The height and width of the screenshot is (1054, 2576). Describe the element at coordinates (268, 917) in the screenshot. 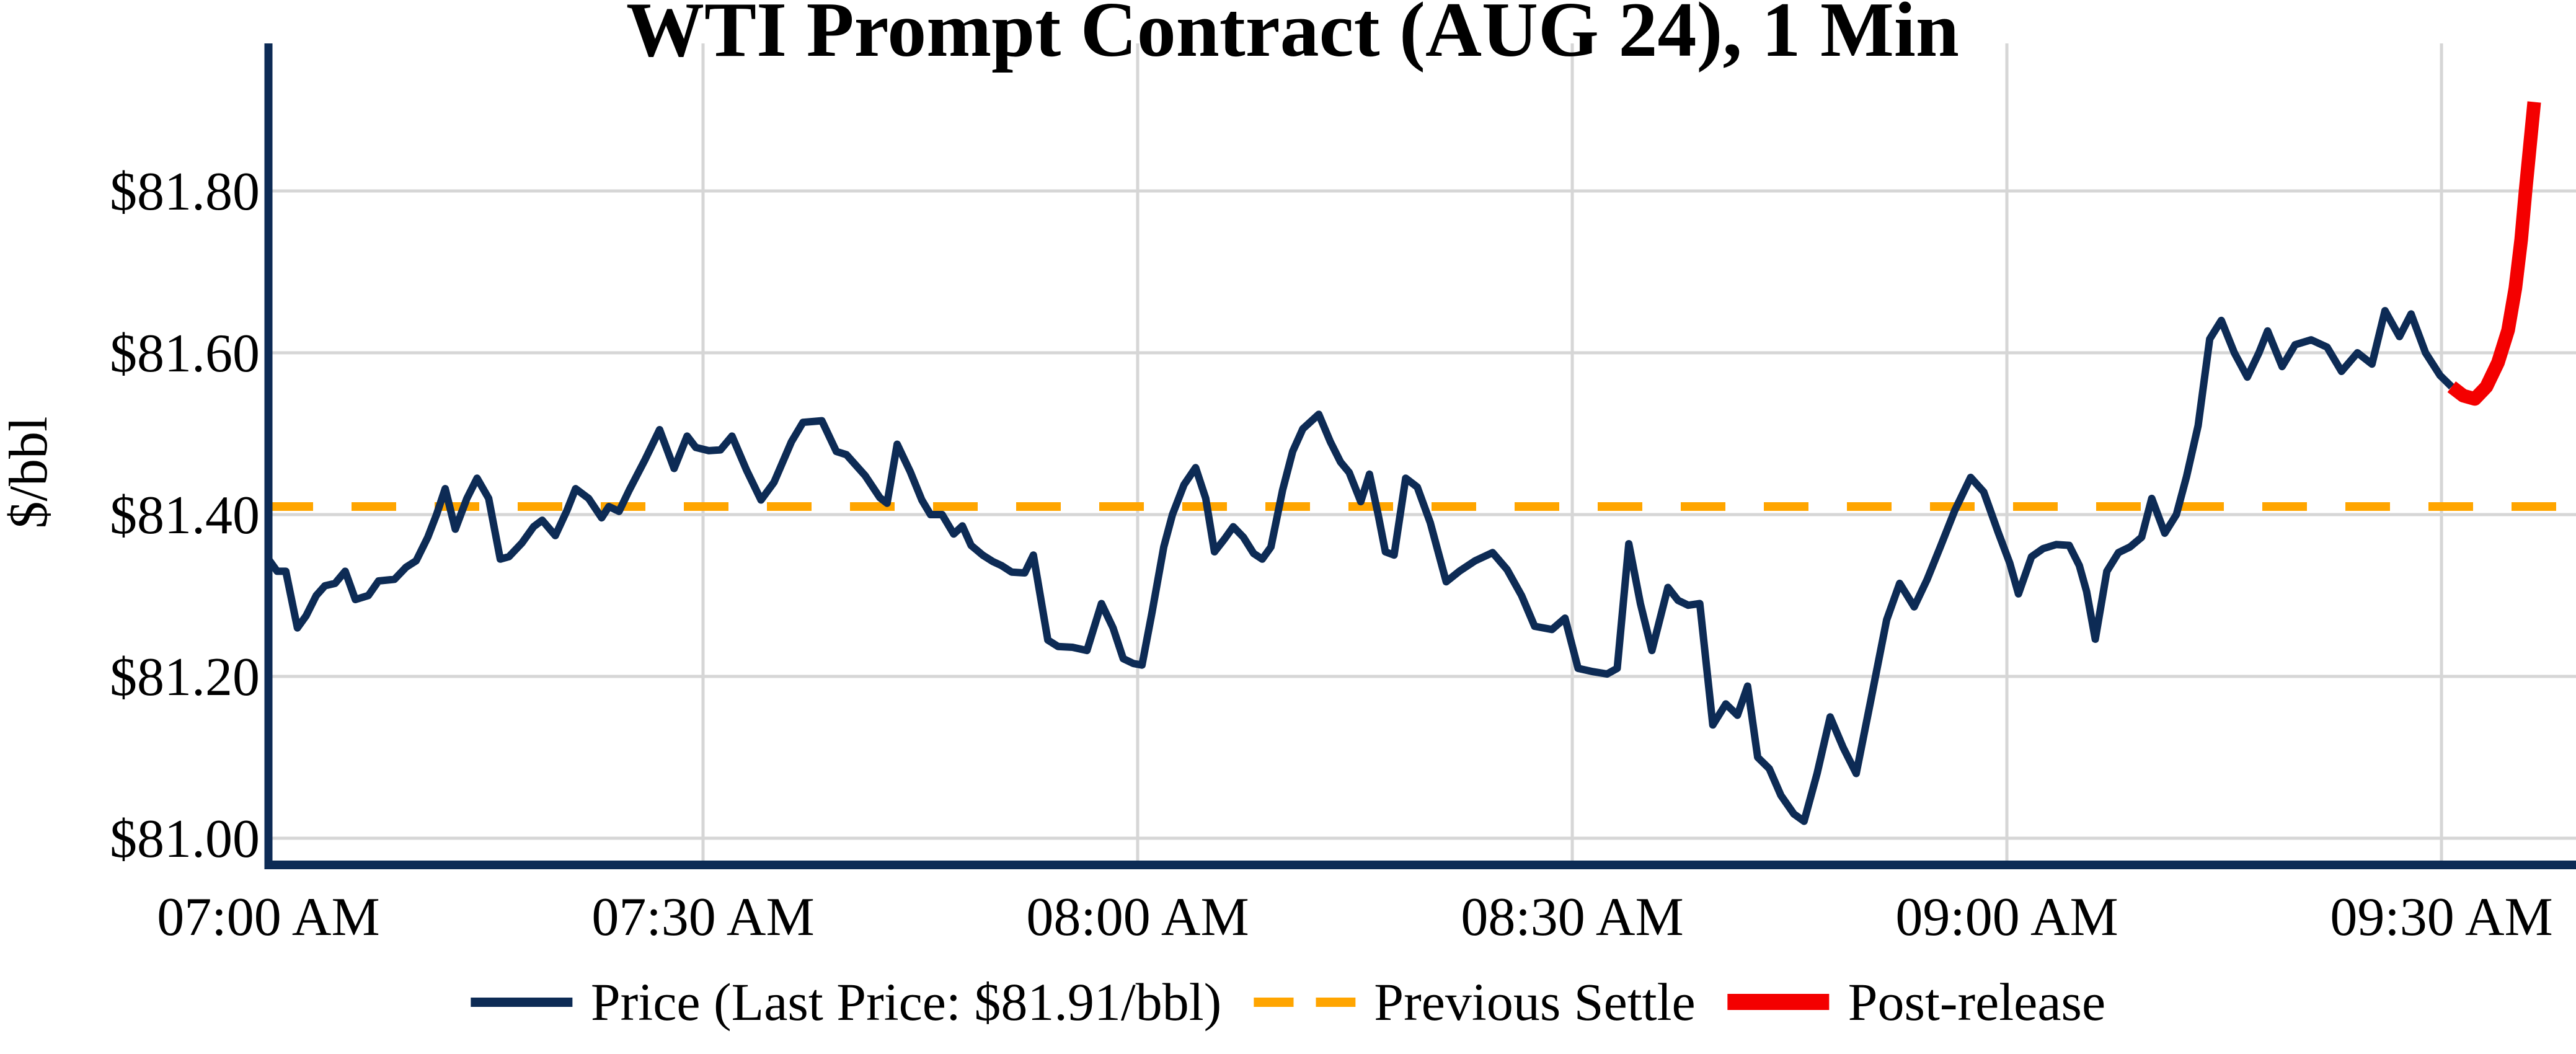

I see `x-tick-label: 07:00 AM` at that location.